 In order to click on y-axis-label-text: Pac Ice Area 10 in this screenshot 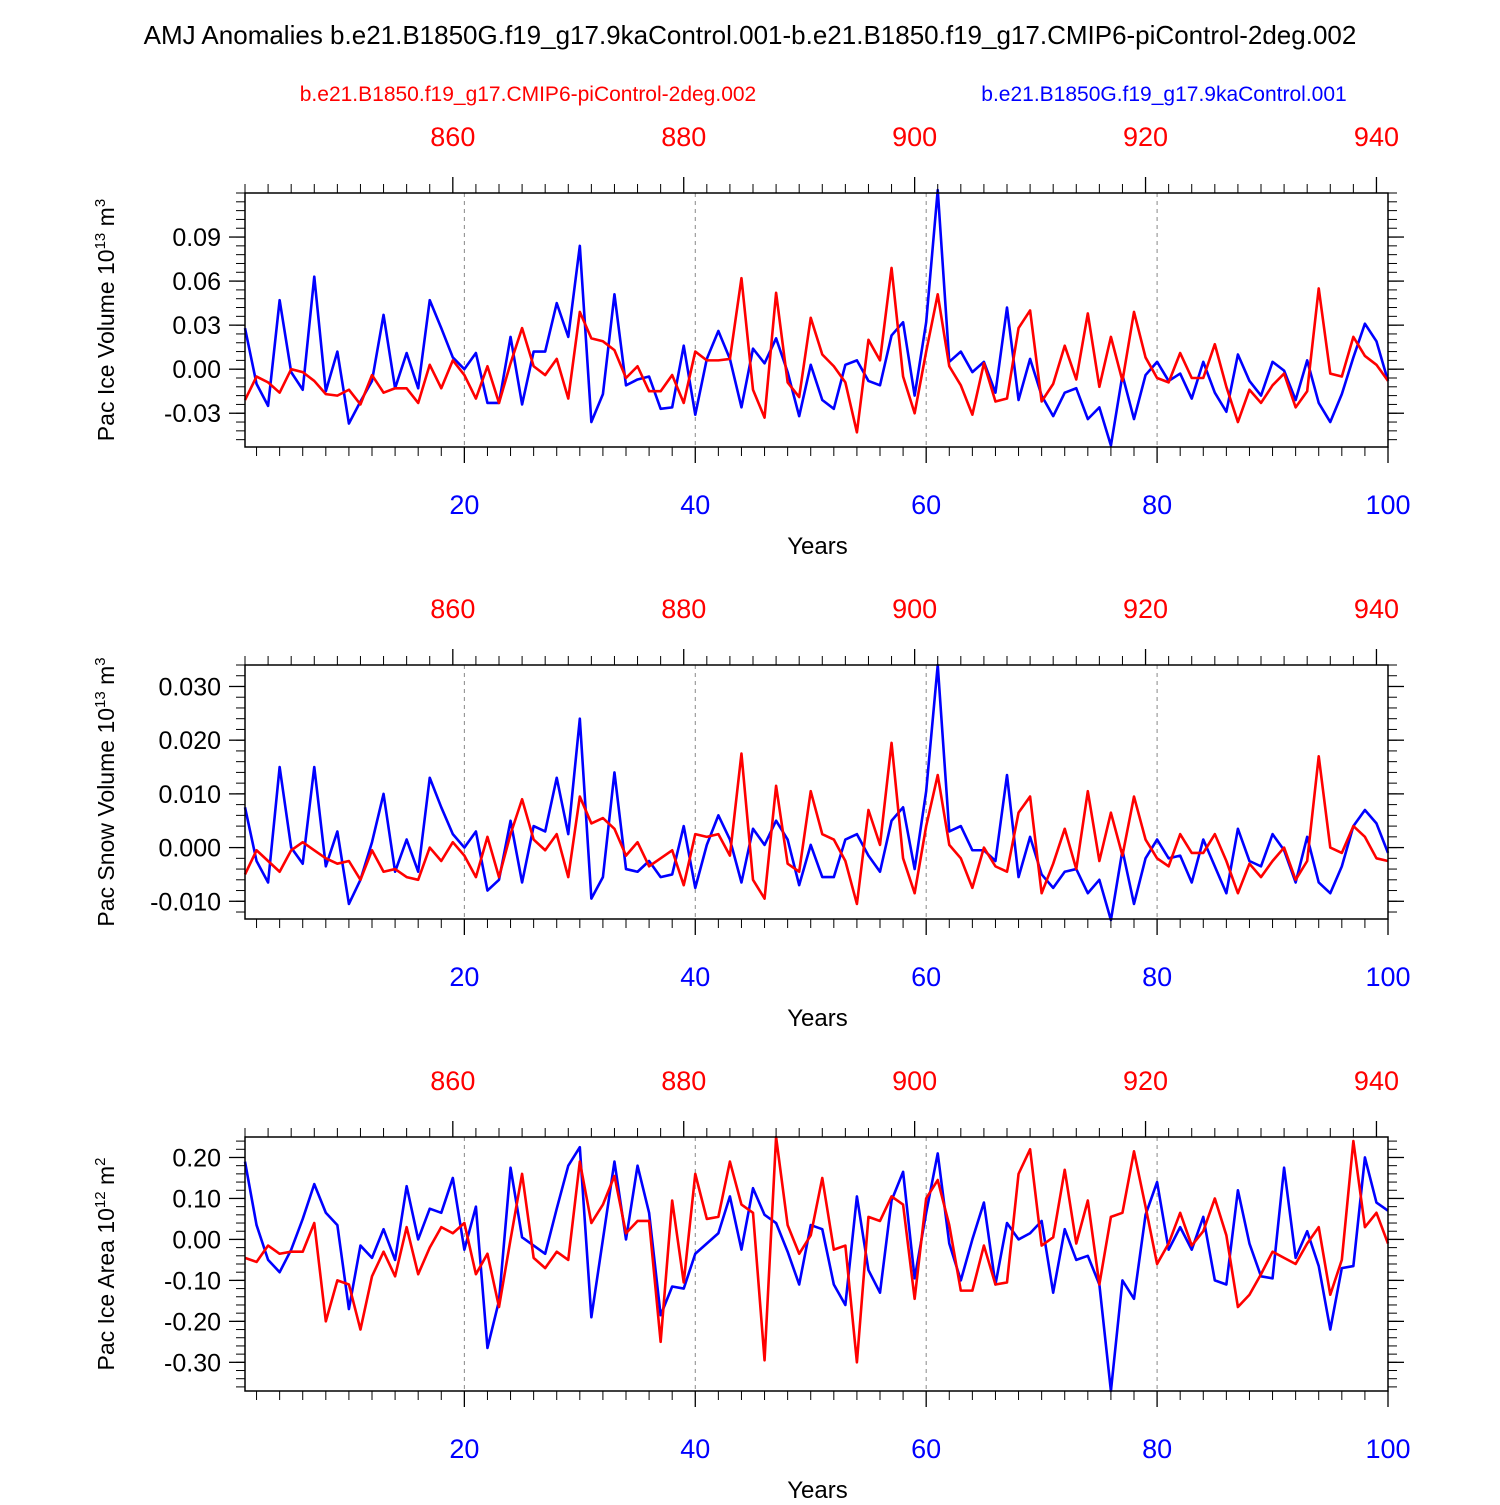, I will do `click(106, 1289)`.